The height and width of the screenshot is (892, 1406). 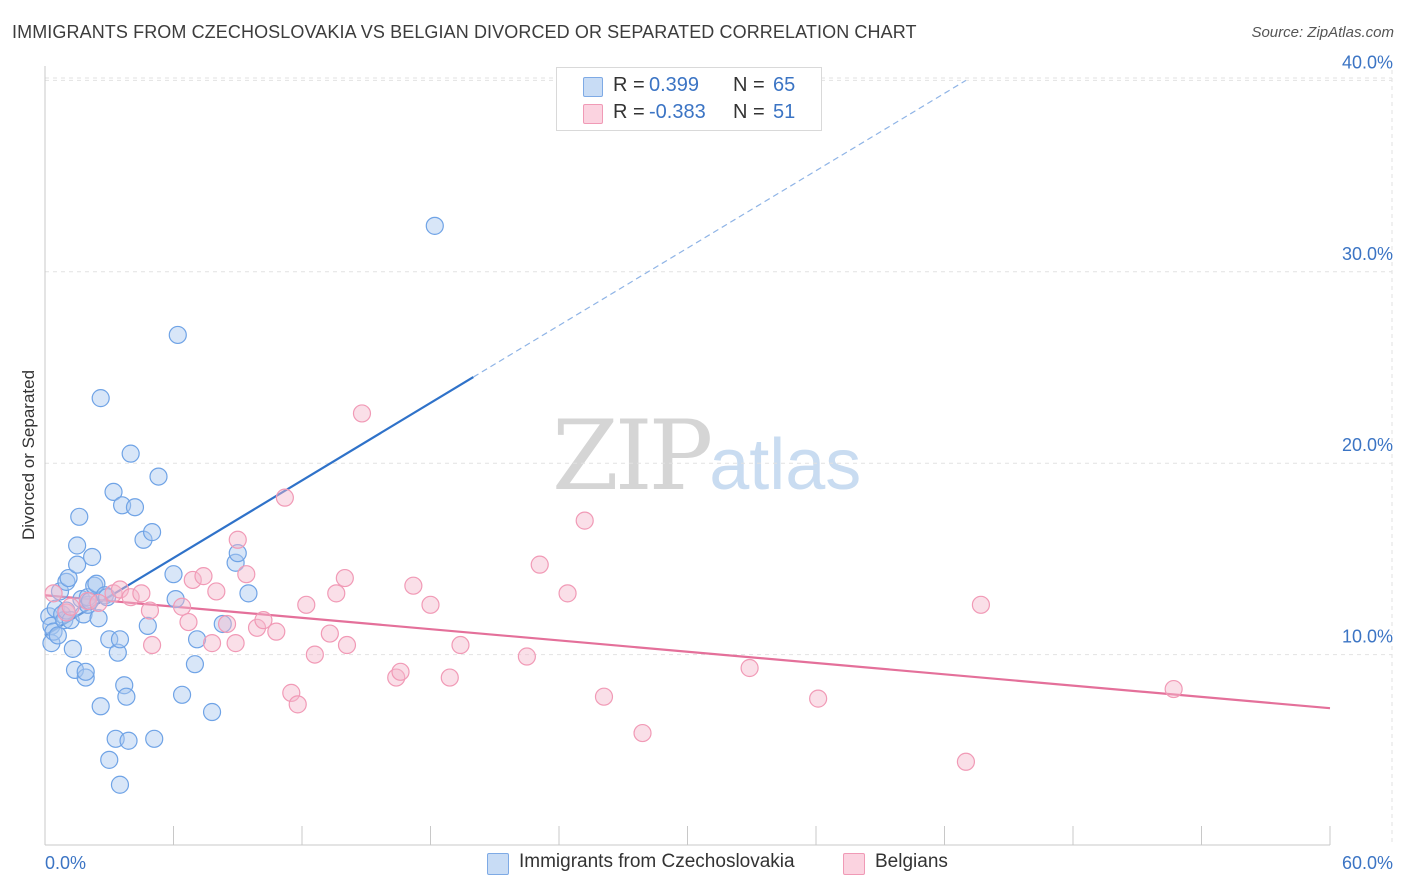 I want to click on legend-n-value: 51, so click(x=784, y=112).